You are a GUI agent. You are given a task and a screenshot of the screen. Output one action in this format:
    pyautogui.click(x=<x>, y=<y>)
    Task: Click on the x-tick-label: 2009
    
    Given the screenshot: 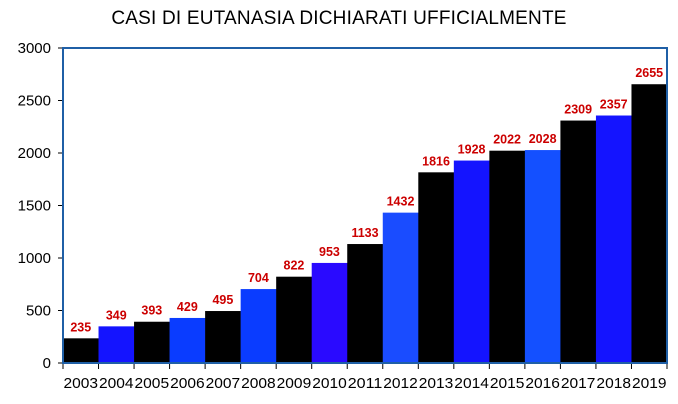 What is the action you would take?
    pyautogui.click(x=294, y=383)
    